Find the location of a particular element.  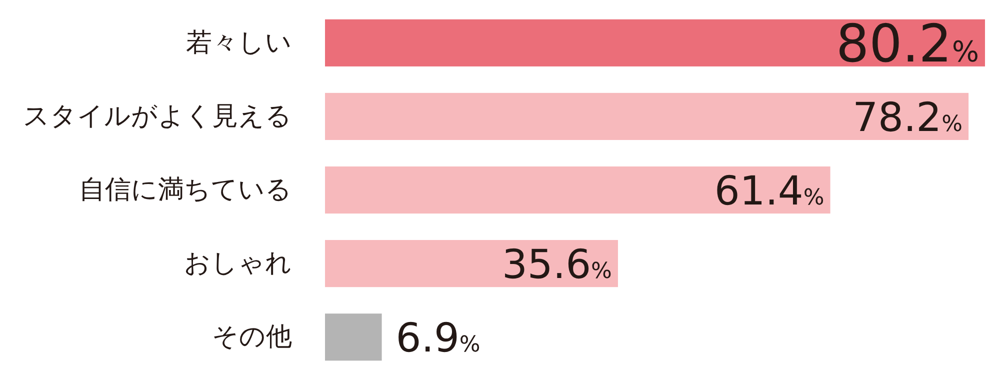

data-label: 80.2% is located at coordinates (907, 44).